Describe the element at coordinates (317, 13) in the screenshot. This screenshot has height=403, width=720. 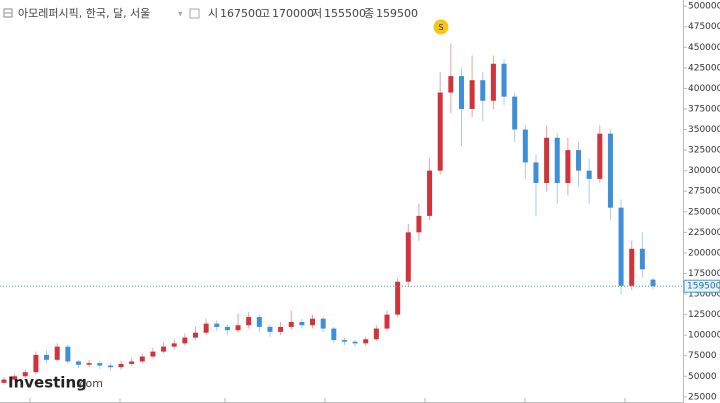
I see `ohlc-label: 저` at that location.